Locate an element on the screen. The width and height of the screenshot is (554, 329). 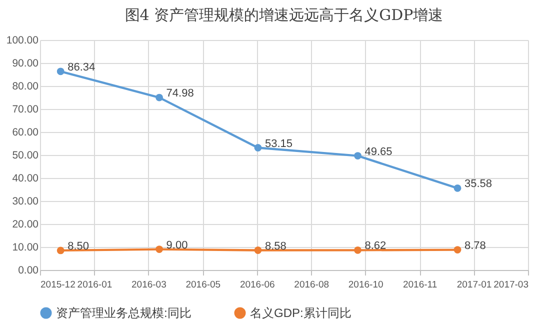
y-tick-label: 90.00 is located at coordinates (25, 64).